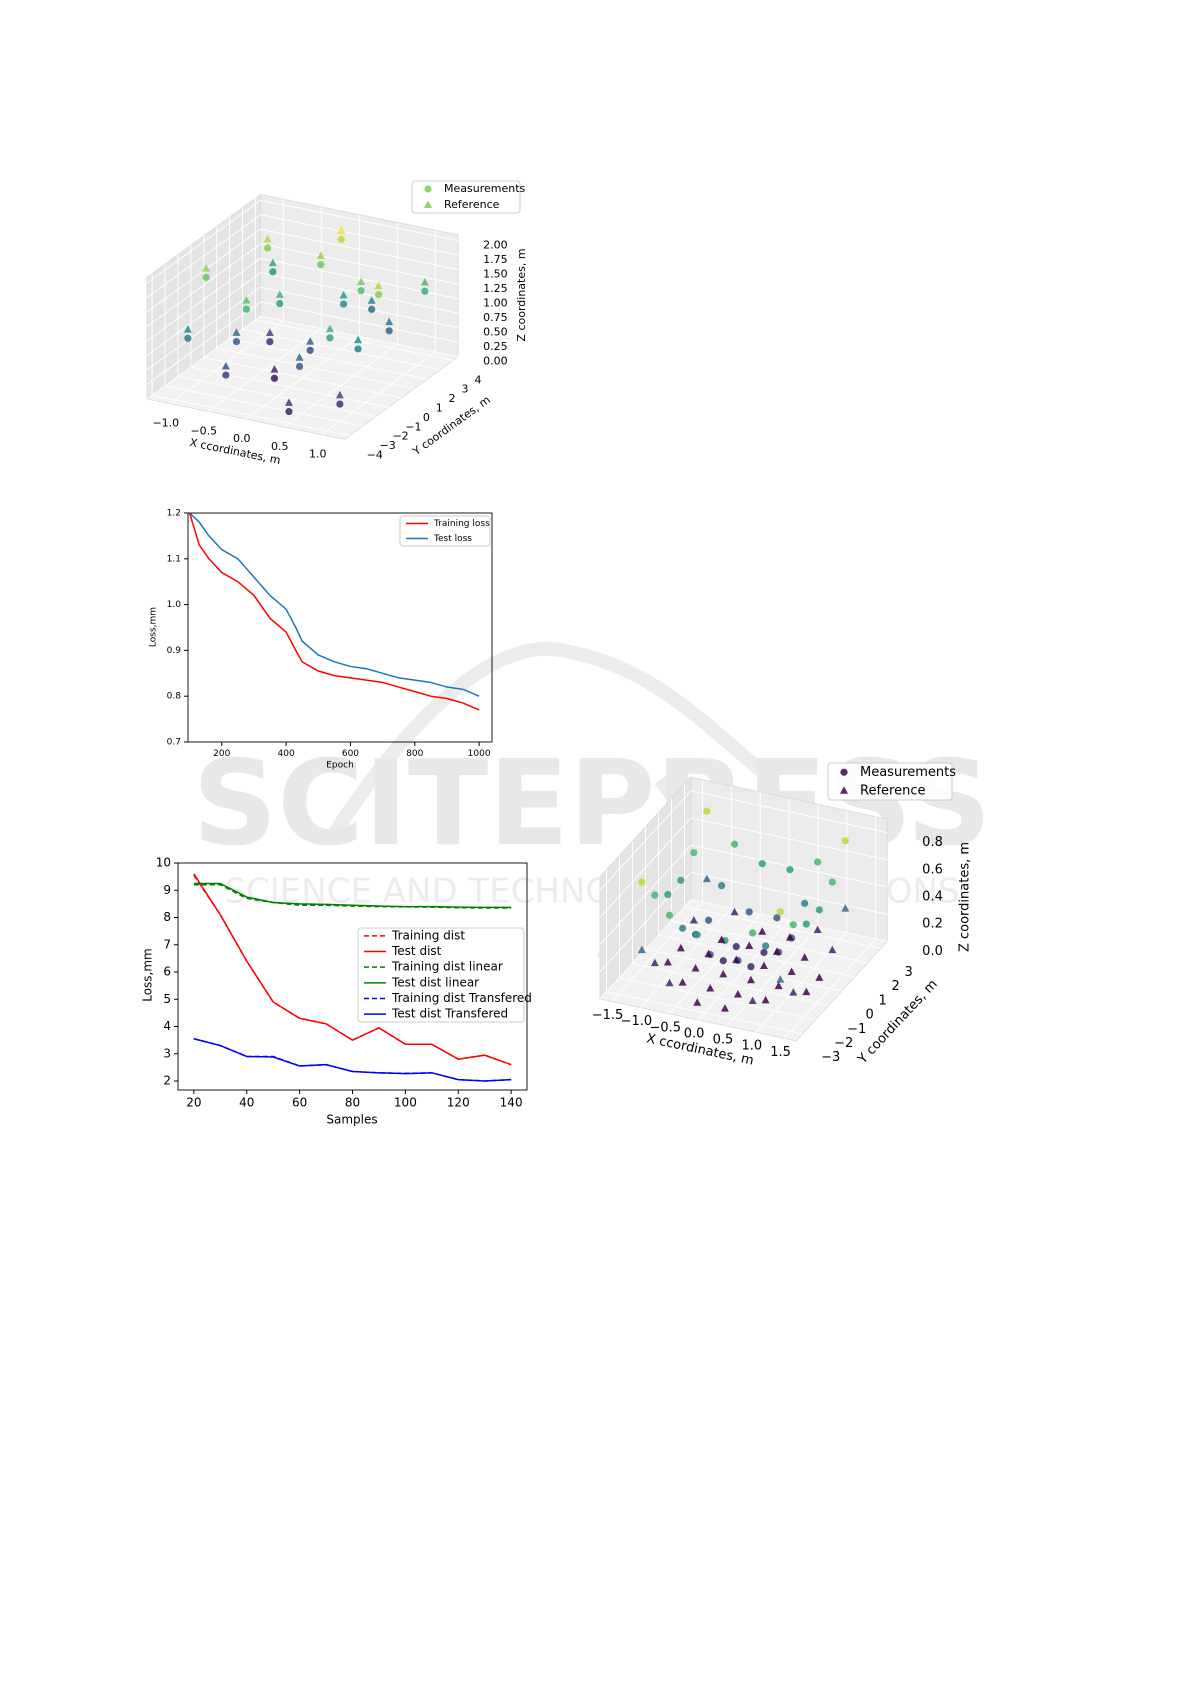 The height and width of the screenshot is (1684, 1191). What do you see at coordinates (495, 259) in the screenshot?
I see `z-tick-label: 1.75` at bounding box center [495, 259].